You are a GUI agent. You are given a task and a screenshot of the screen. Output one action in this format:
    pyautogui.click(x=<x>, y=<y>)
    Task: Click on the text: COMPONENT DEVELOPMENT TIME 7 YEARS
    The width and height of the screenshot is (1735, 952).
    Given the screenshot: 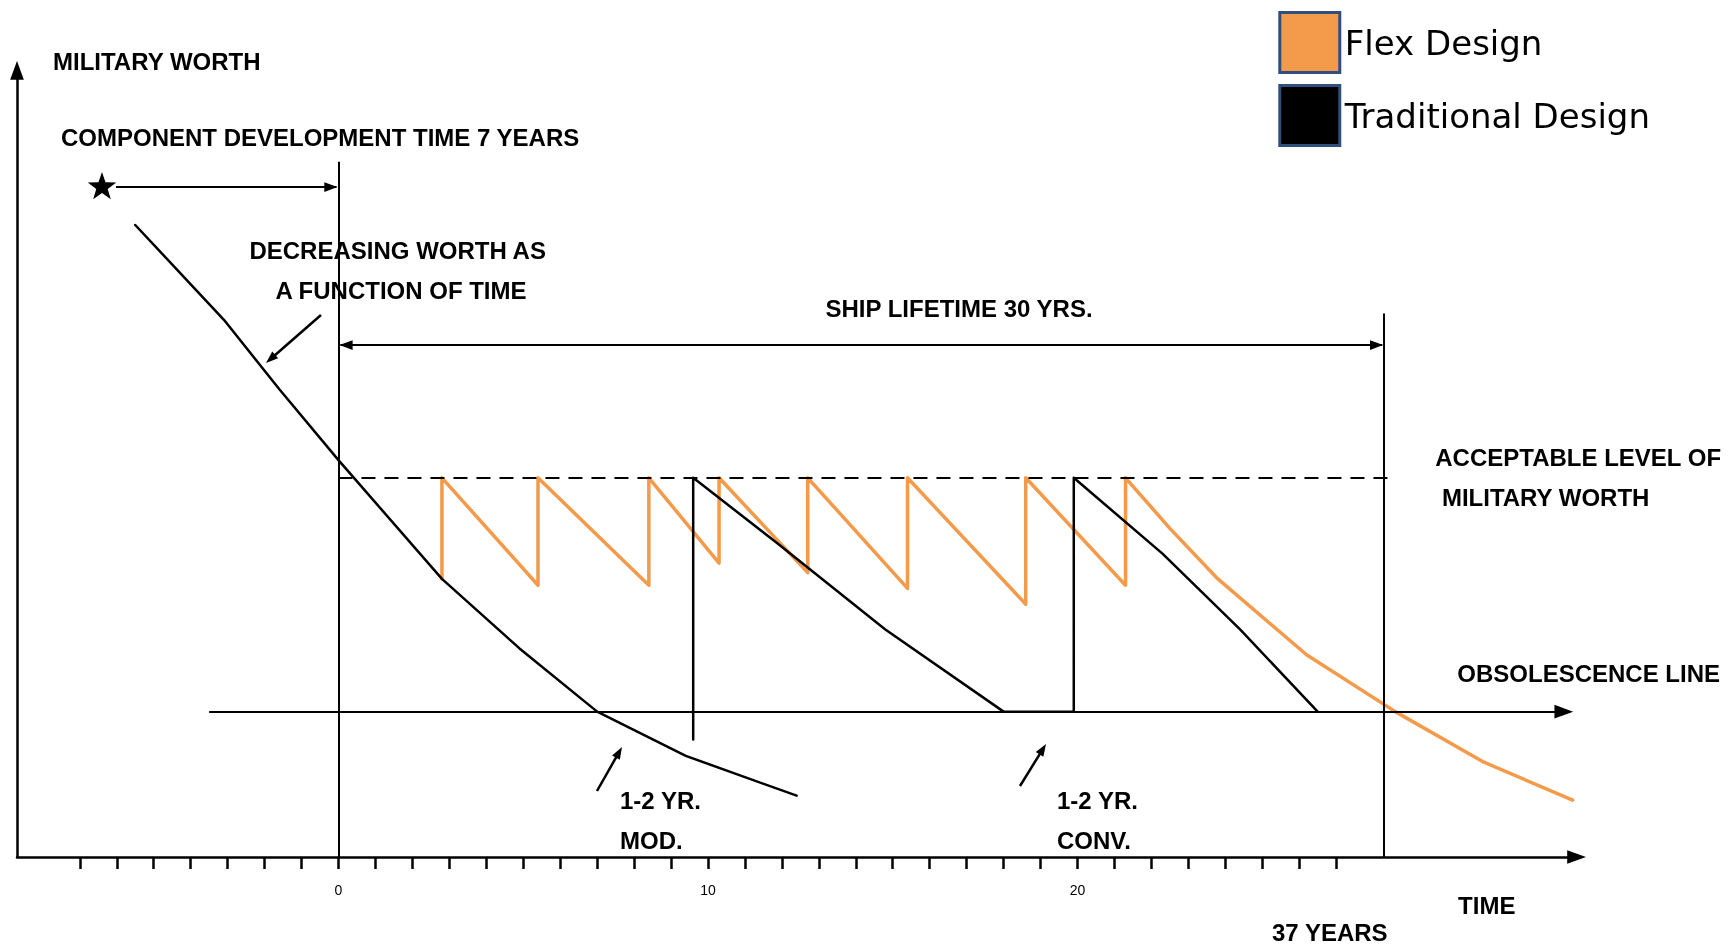 What is the action you would take?
    pyautogui.click(x=320, y=137)
    